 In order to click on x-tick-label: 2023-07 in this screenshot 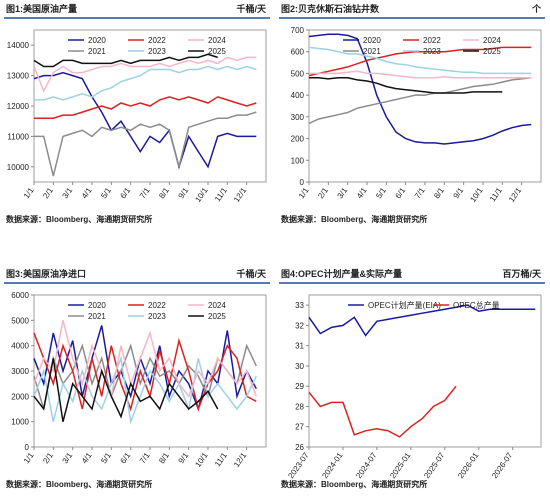, I will do `click(298, 466)`.